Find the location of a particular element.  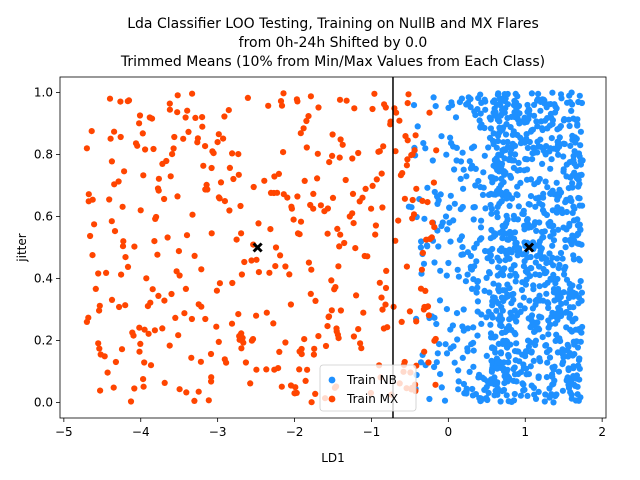

x-tick-label: 2 is located at coordinates (602, 432).